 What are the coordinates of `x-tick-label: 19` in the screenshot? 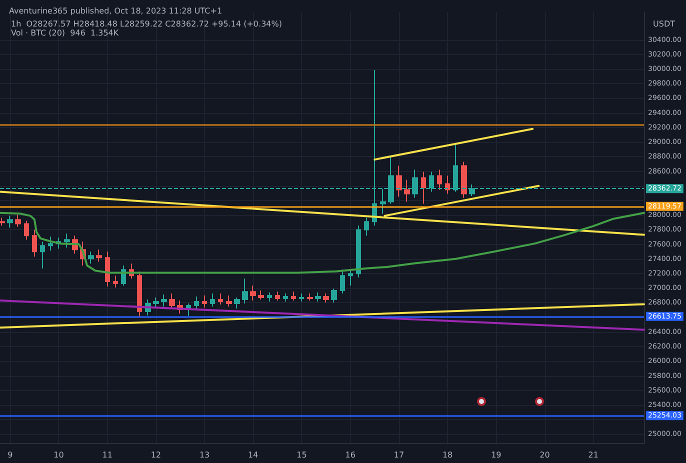 It's located at (496, 455).